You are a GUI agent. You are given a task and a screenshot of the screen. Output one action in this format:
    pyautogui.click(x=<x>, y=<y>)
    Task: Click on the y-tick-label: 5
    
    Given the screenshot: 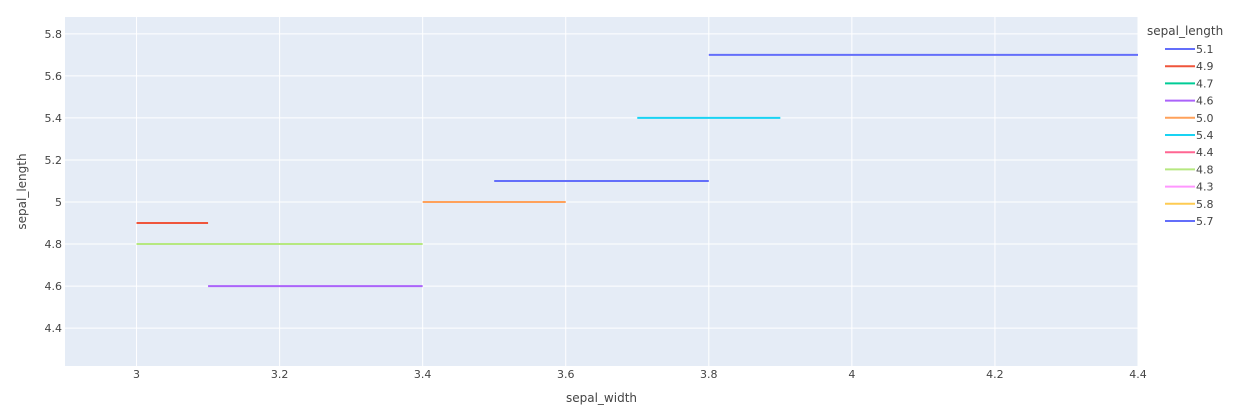 What is the action you would take?
    pyautogui.click(x=58, y=202)
    